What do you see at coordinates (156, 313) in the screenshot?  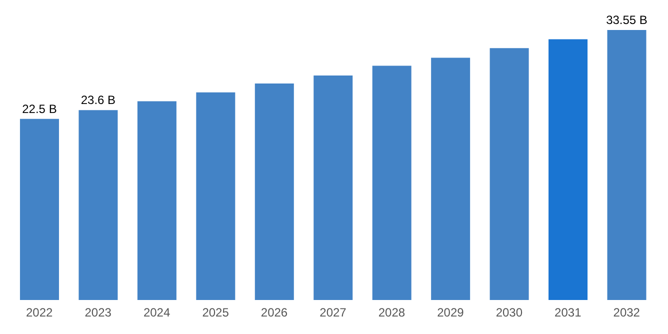 I see `x-tick-label: 2024` at bounding box center [156, 313].